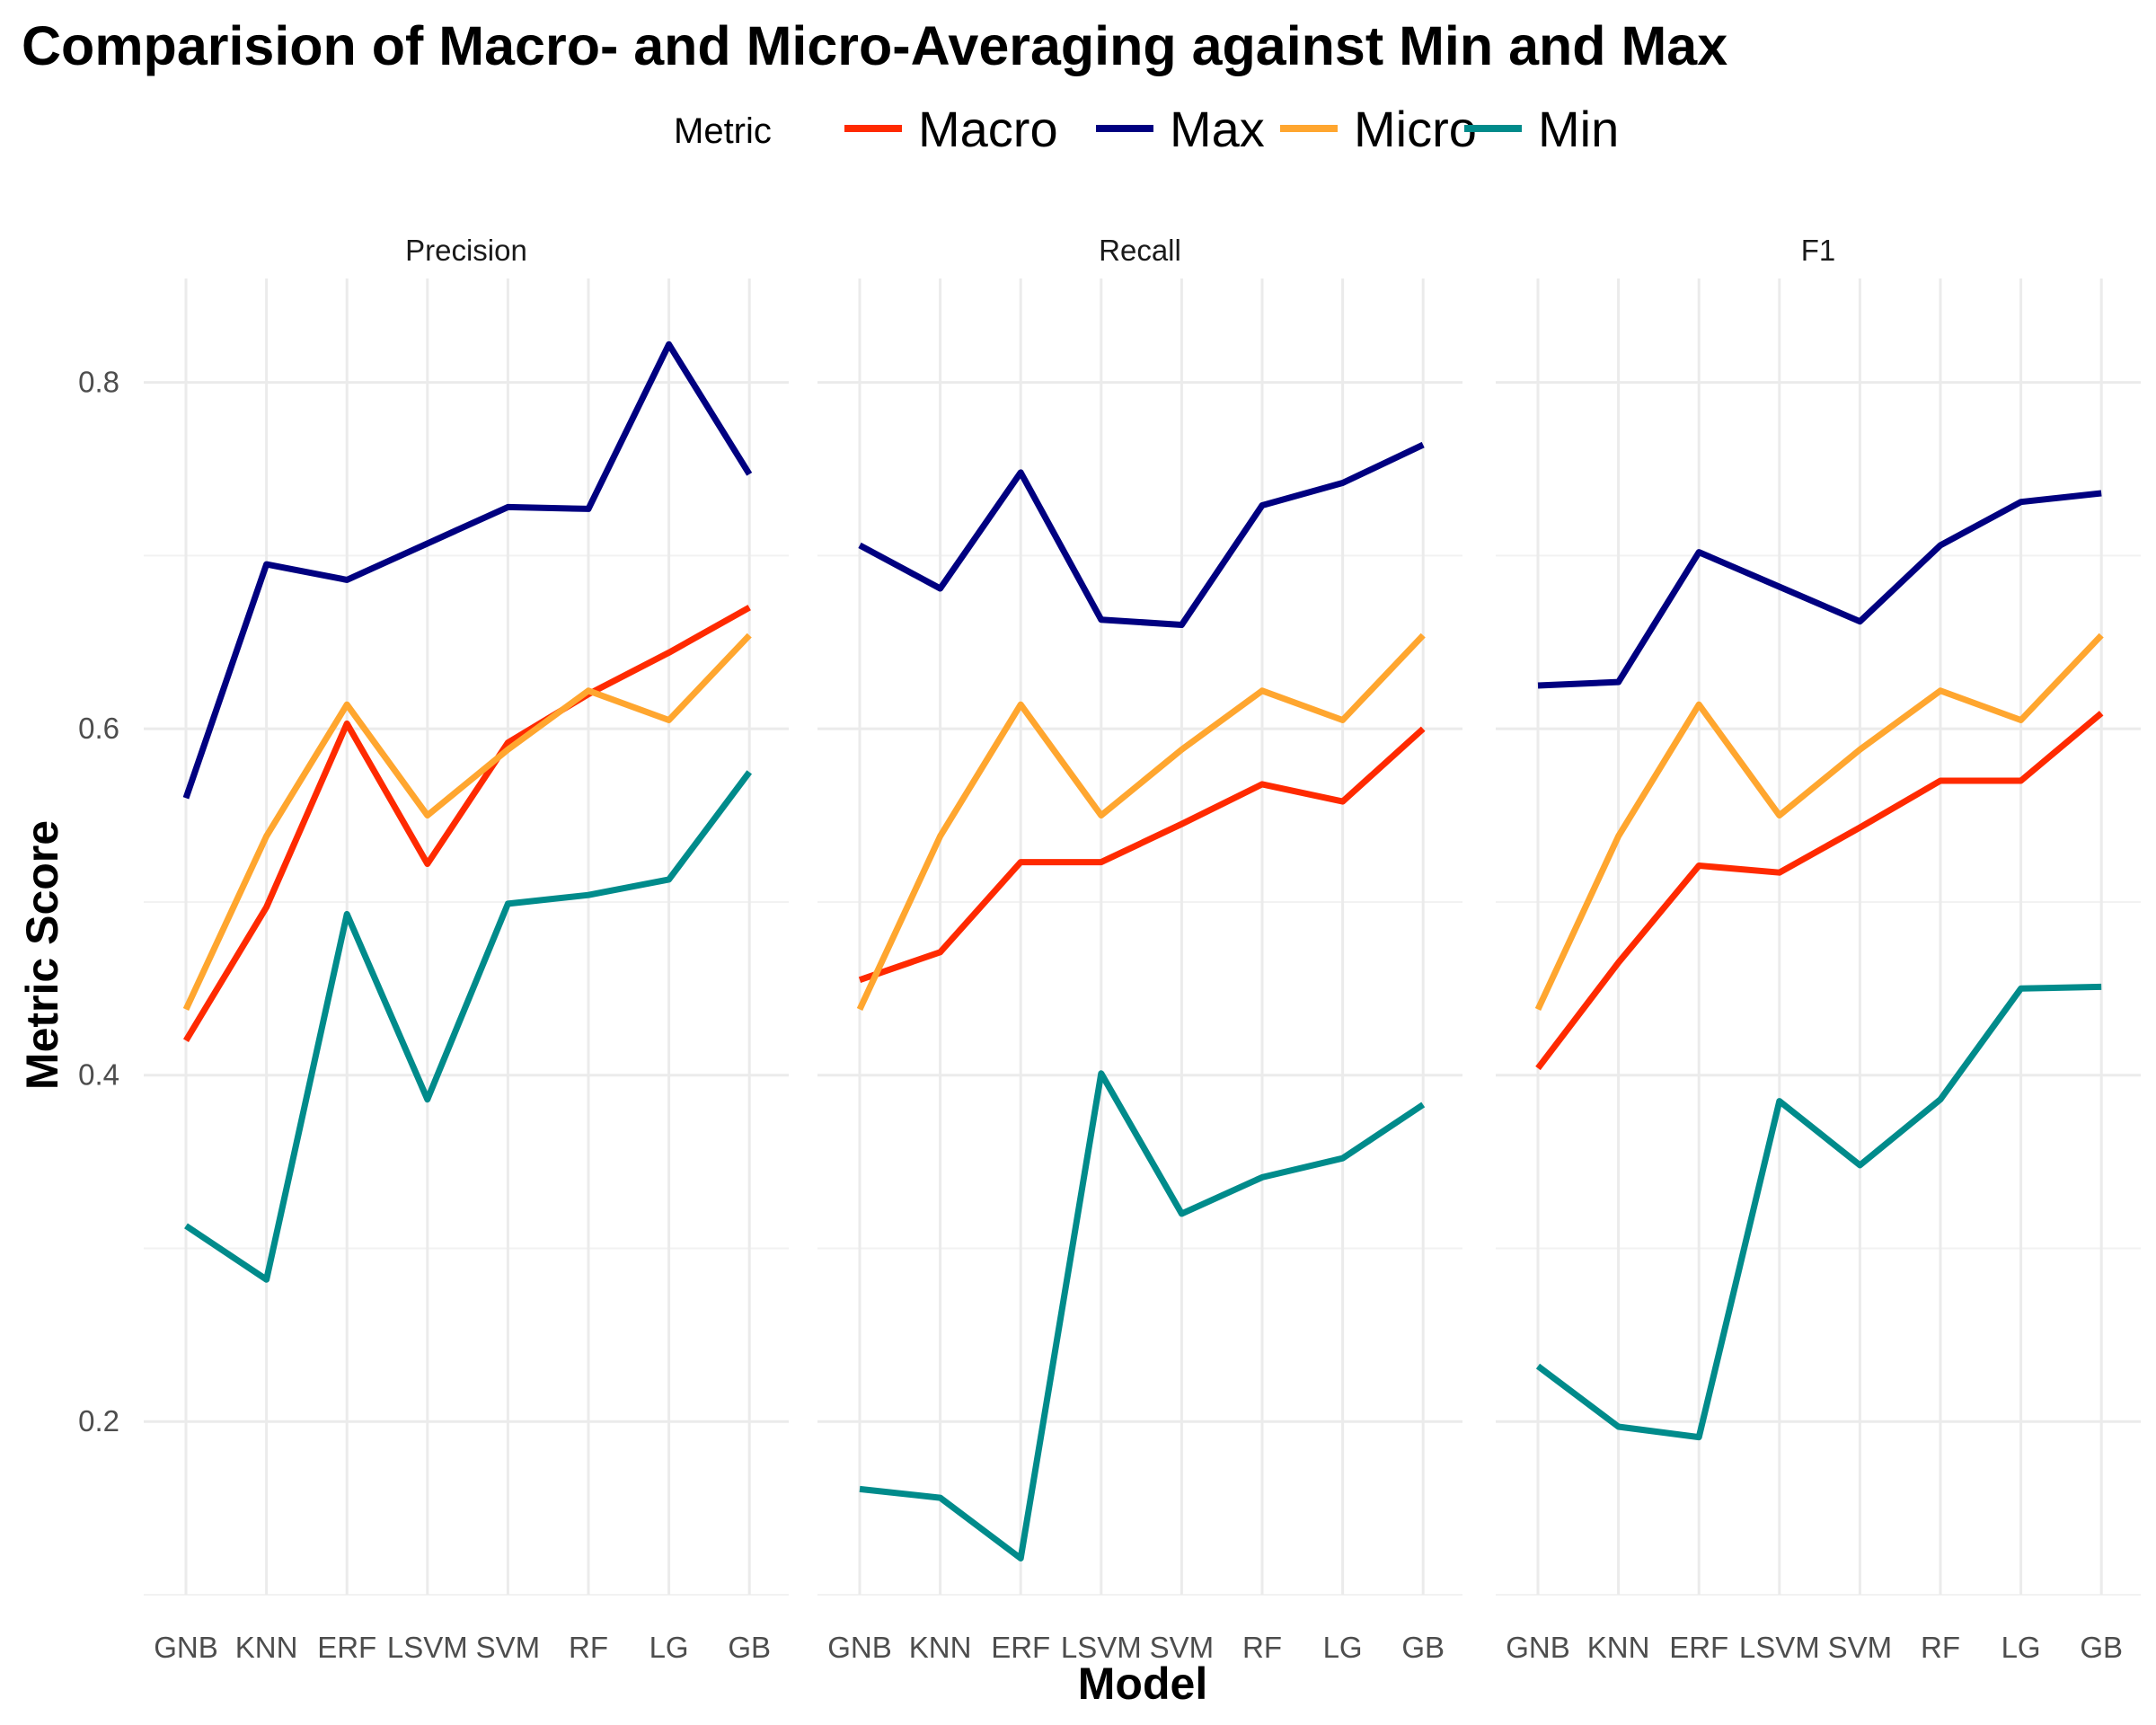 This screenshot has height=1725, width=2156. What do you see at coordinates (98, 729) in the screenshot?
I see `y-tick-label: 0.6` at bounding box center [98, 729].